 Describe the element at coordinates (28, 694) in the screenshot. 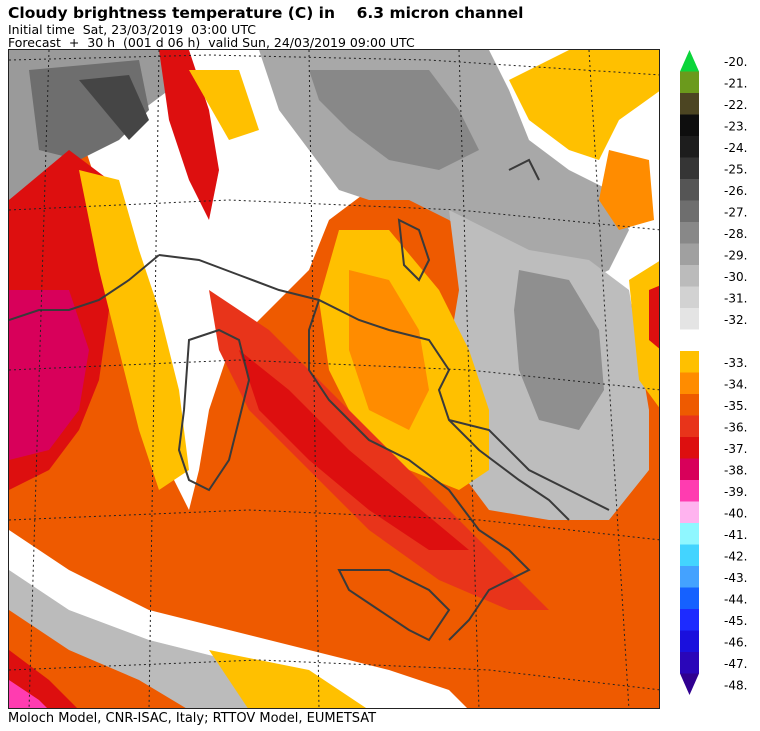

I see `pink-south-west` at that location.